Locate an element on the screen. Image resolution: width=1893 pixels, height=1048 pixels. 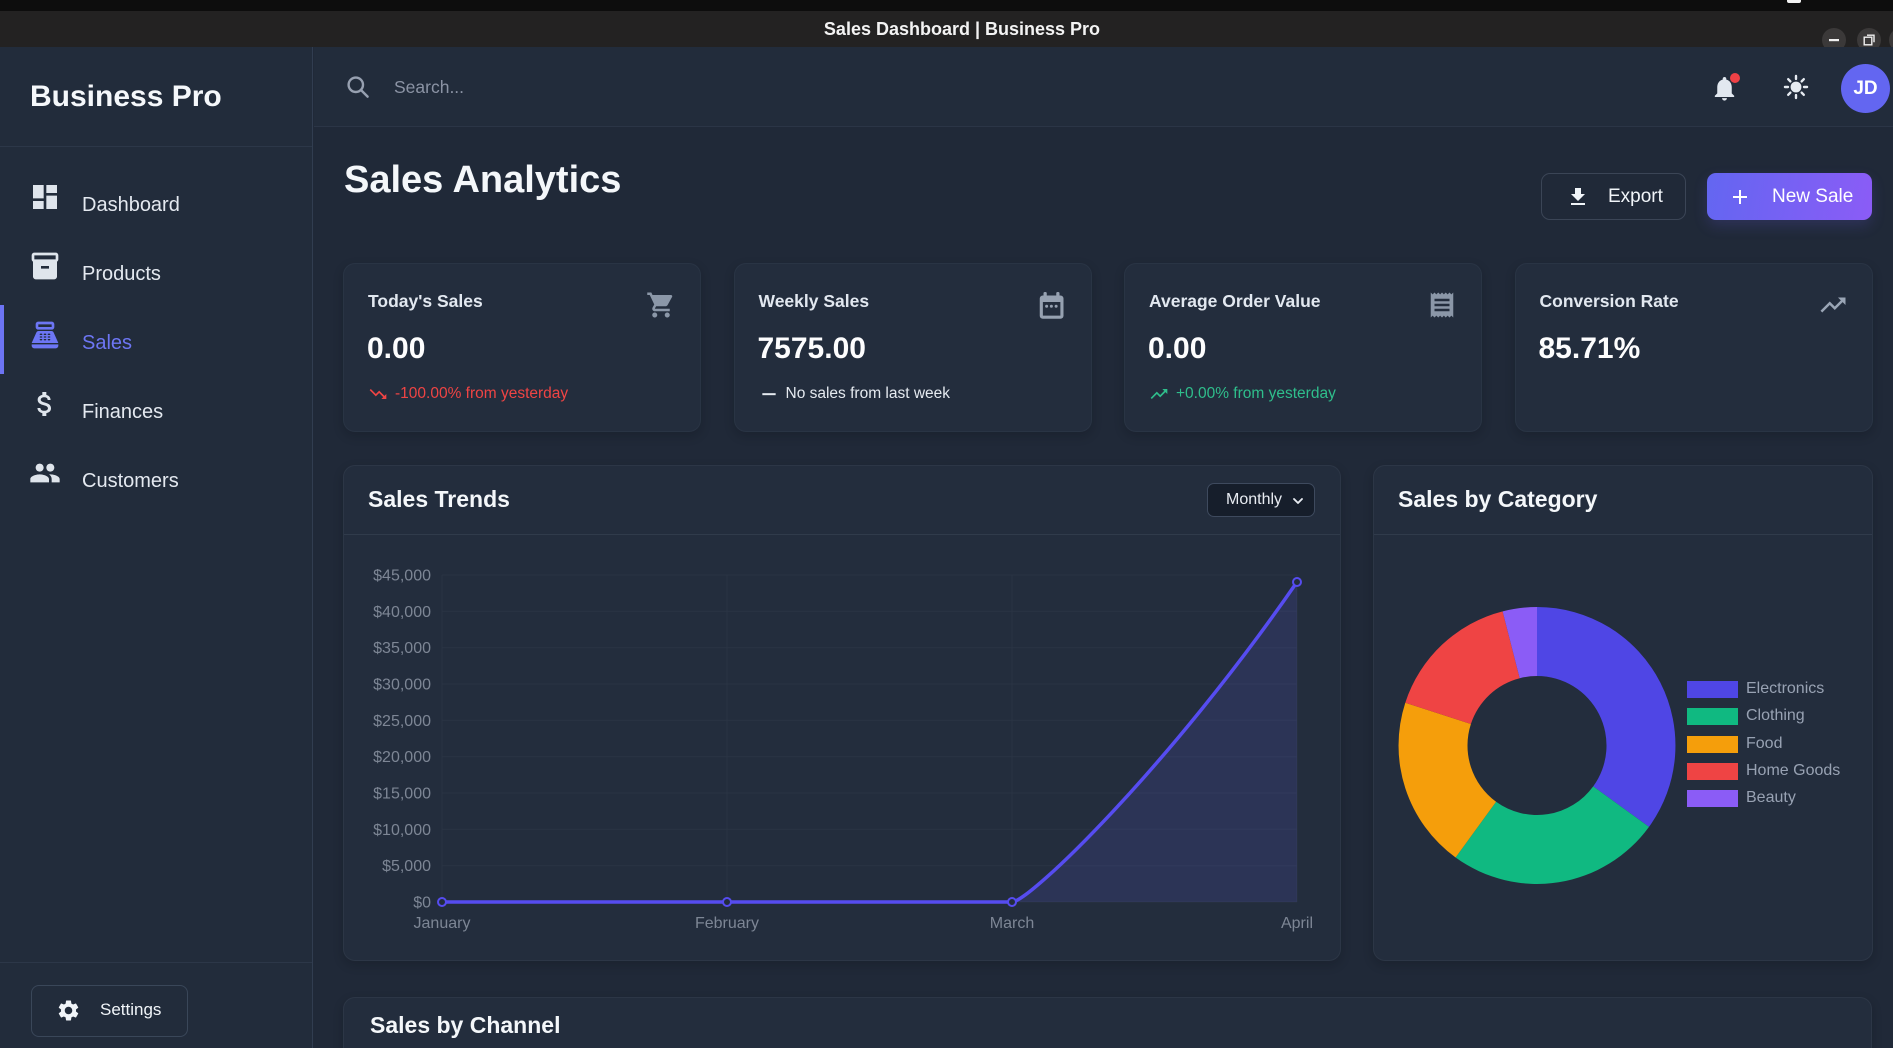
svg-text: January is located at coordinates (442, 923).